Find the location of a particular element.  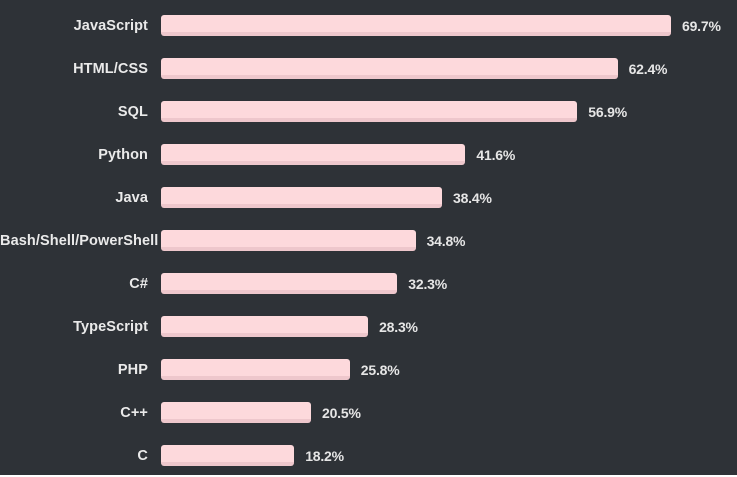

value-label: 18.2% is located at coordinates (324, 455).